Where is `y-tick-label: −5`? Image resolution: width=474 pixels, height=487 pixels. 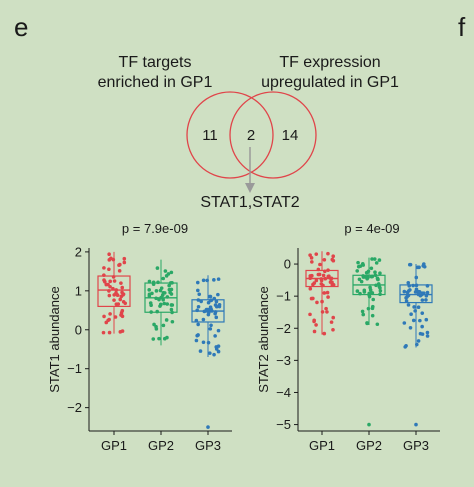 y-tick-label: −5 is located at coordinates (283, 424).